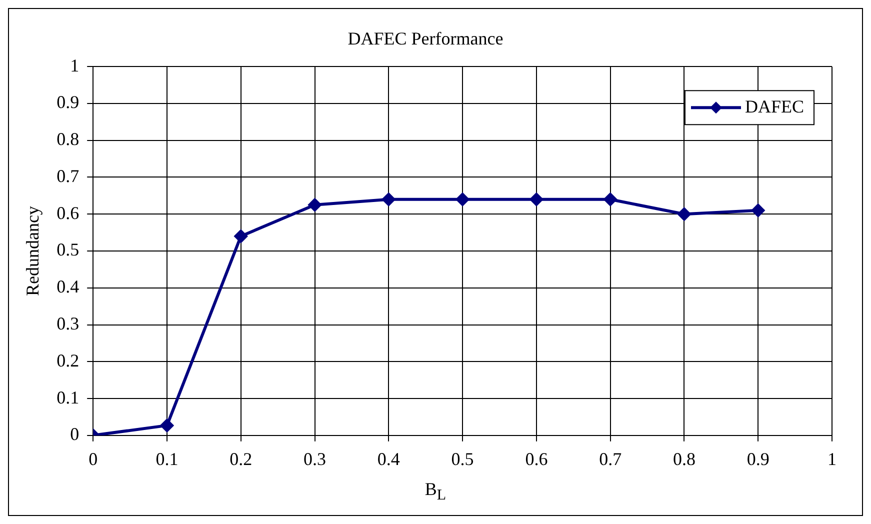  I want to click on x-tick-label: 0.4, so click(388, 458).